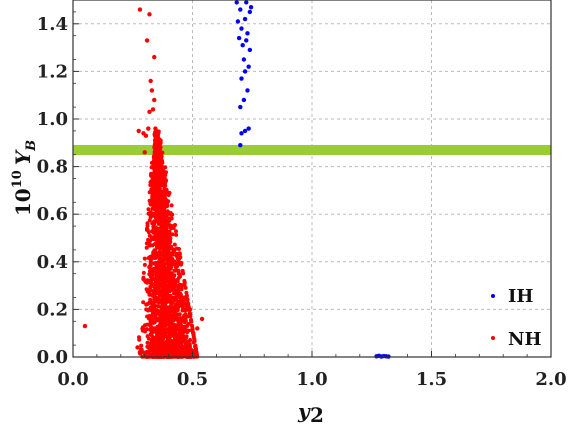 Image resolution: width=576 pixels, height=428 pixels. I want to click on x-tick-label: 1.0, so click(311, 379).